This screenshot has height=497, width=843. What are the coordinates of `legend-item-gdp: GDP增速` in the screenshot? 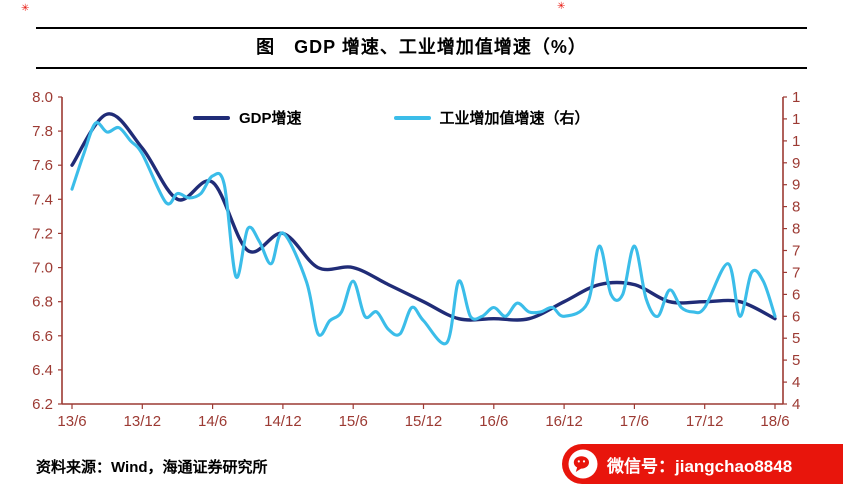 It's located at (247, 117).